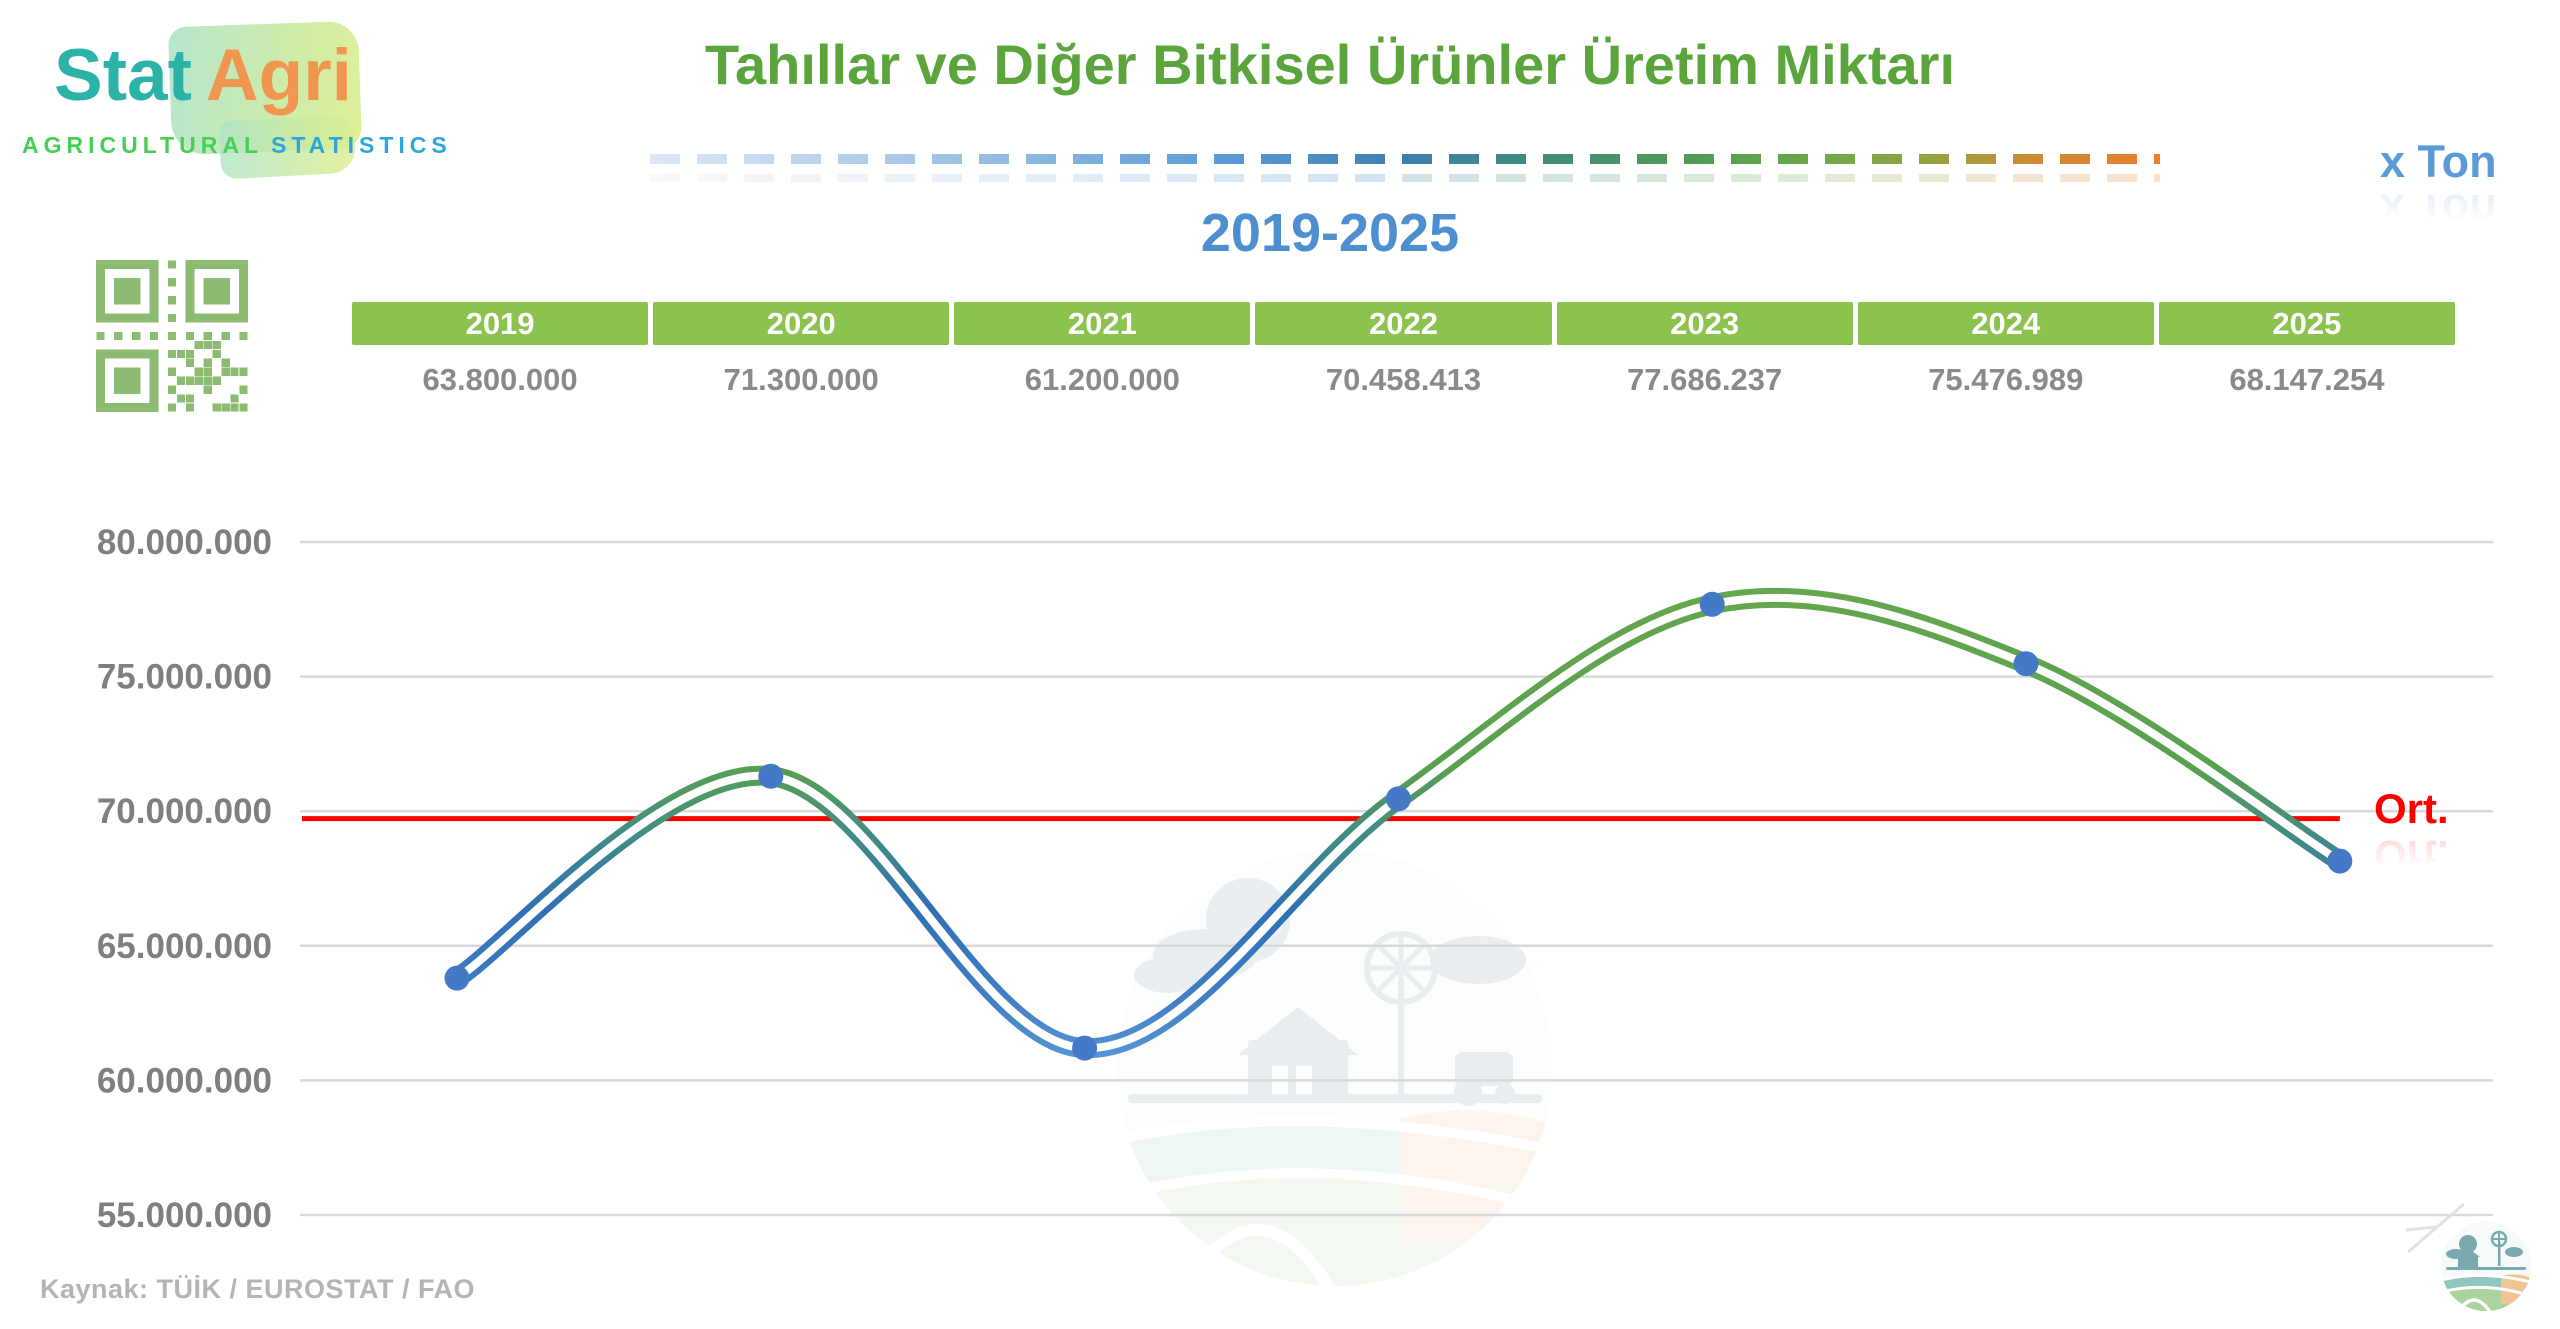  I want to click on year-header-cell: 2022, so click(1403, 323).